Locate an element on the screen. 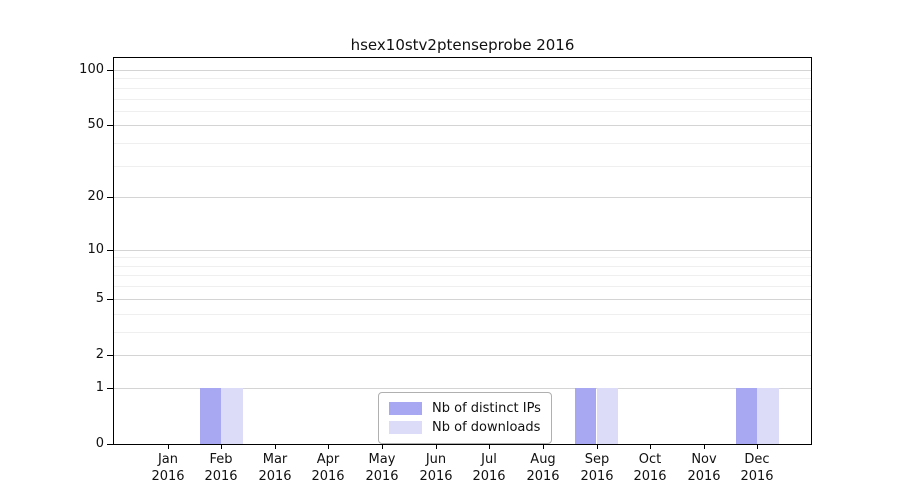  y-tick-label: 20 is located at coordinates (95, 196).